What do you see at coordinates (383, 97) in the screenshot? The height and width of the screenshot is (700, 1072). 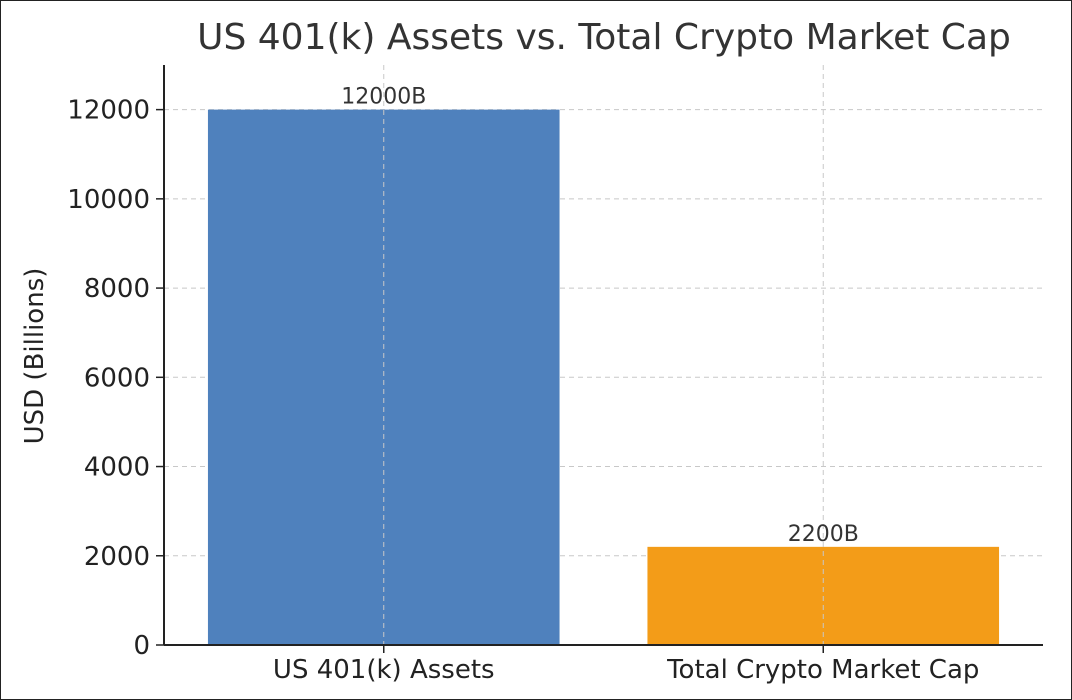 I see `bar-data-label: 12000B` at bounding box center [383, 97].